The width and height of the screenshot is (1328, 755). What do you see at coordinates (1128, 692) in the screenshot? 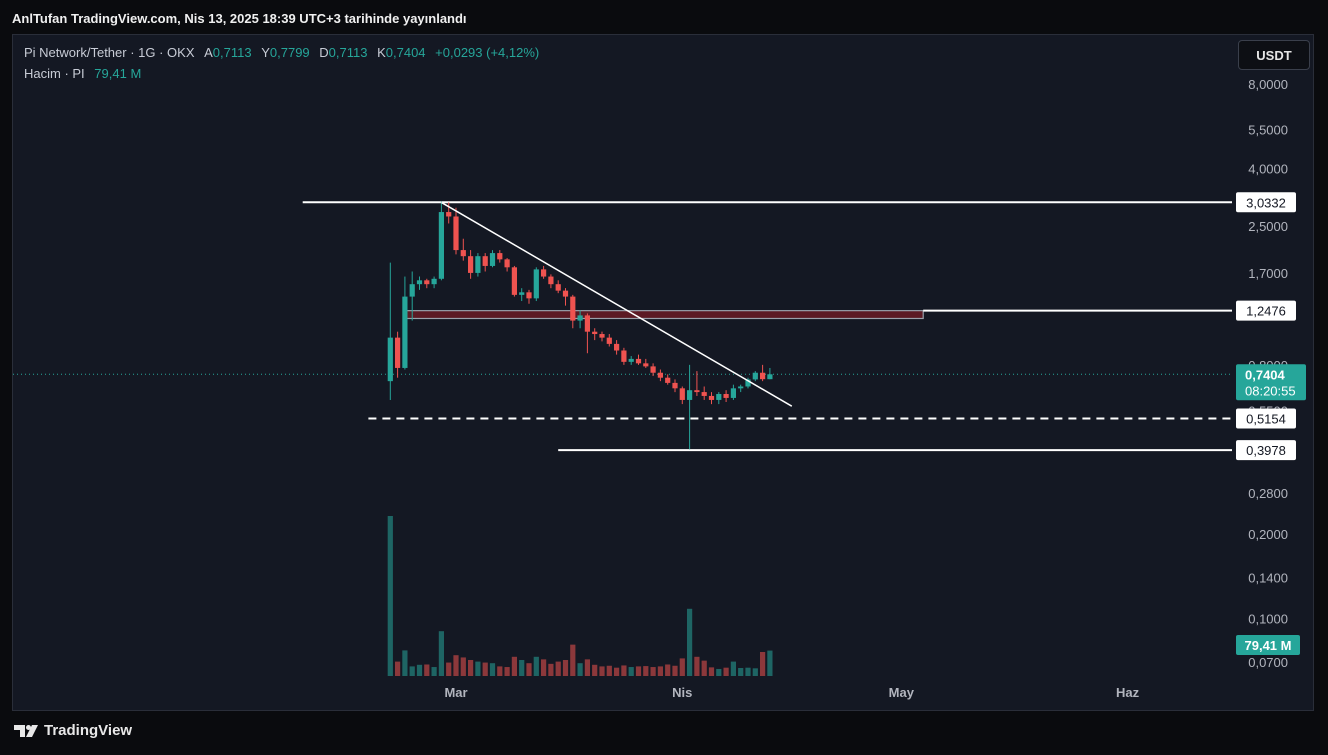
I see `x-tick-label: Haz` at bounding box center [1128, 692].